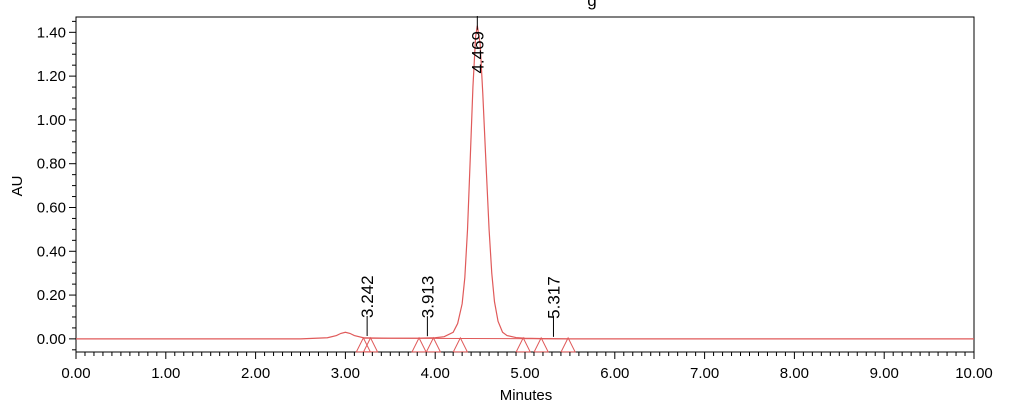 The image size is (1011, 416). What do you see at coordinates (17, 186) in the screenshot?
I see `y-axis-title: AU` at bounding box center [17, 186].